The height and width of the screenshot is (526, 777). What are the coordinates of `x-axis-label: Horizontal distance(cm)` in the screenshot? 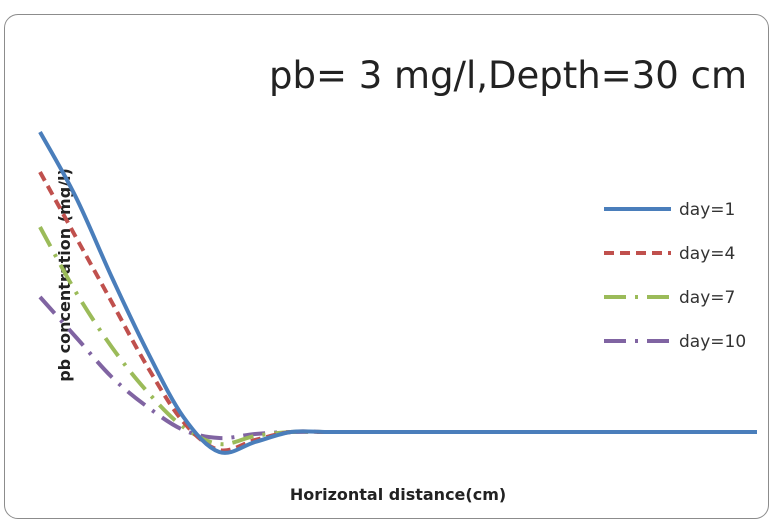 It's located at (398, 494).